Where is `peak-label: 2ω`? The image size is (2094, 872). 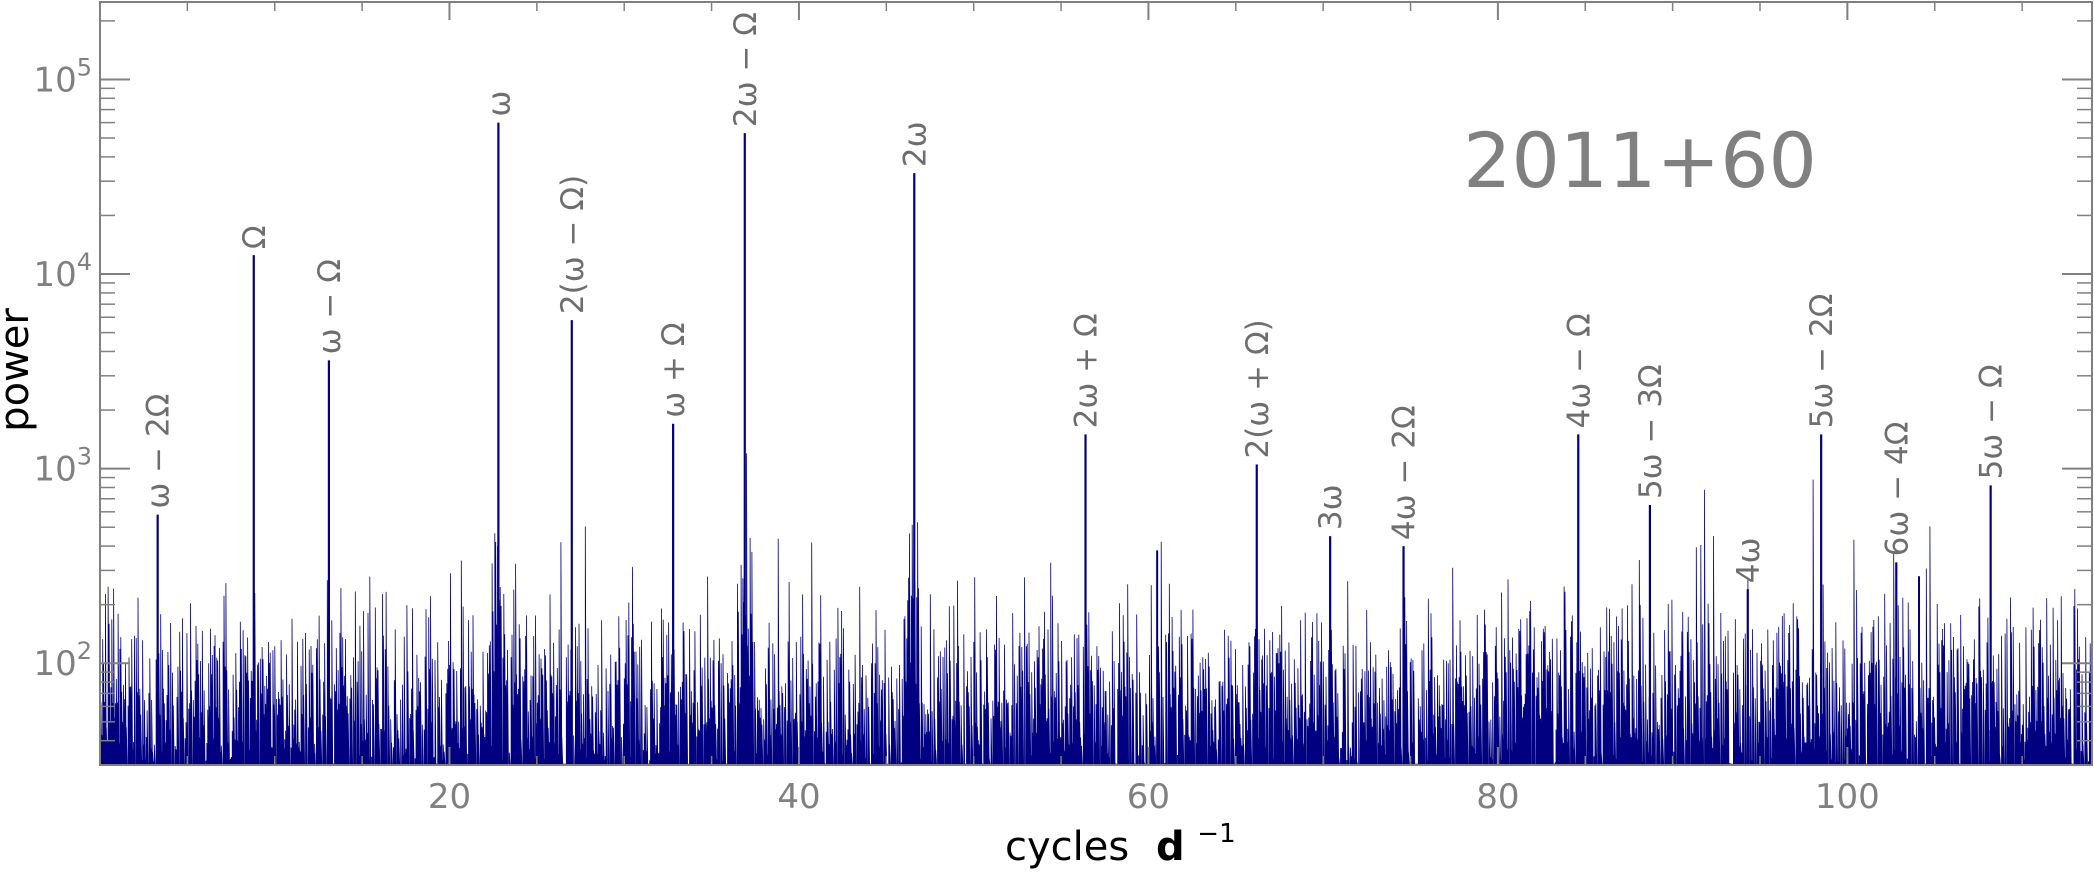 peak-label: 2ω is located at coordinates (915, 144).